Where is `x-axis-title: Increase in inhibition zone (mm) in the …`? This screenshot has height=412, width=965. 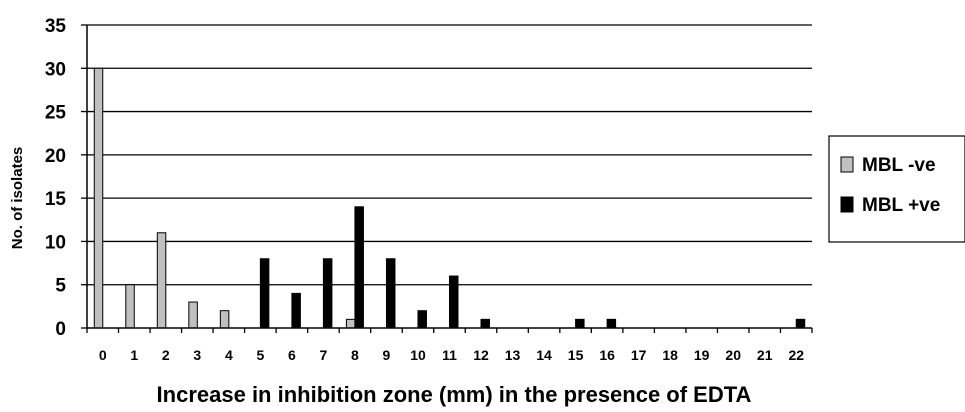
x-axis-title: Increase in inhibition zone (mm) in the … is located at coordinates (454, 394).